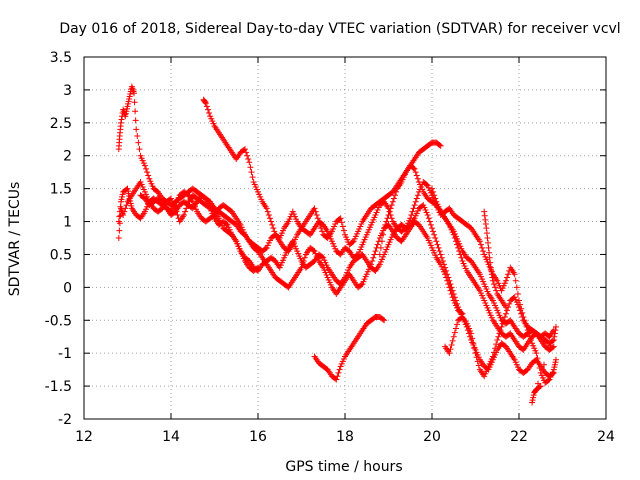  I want to click on y-tick-label: -0.5, so click(58, 321).